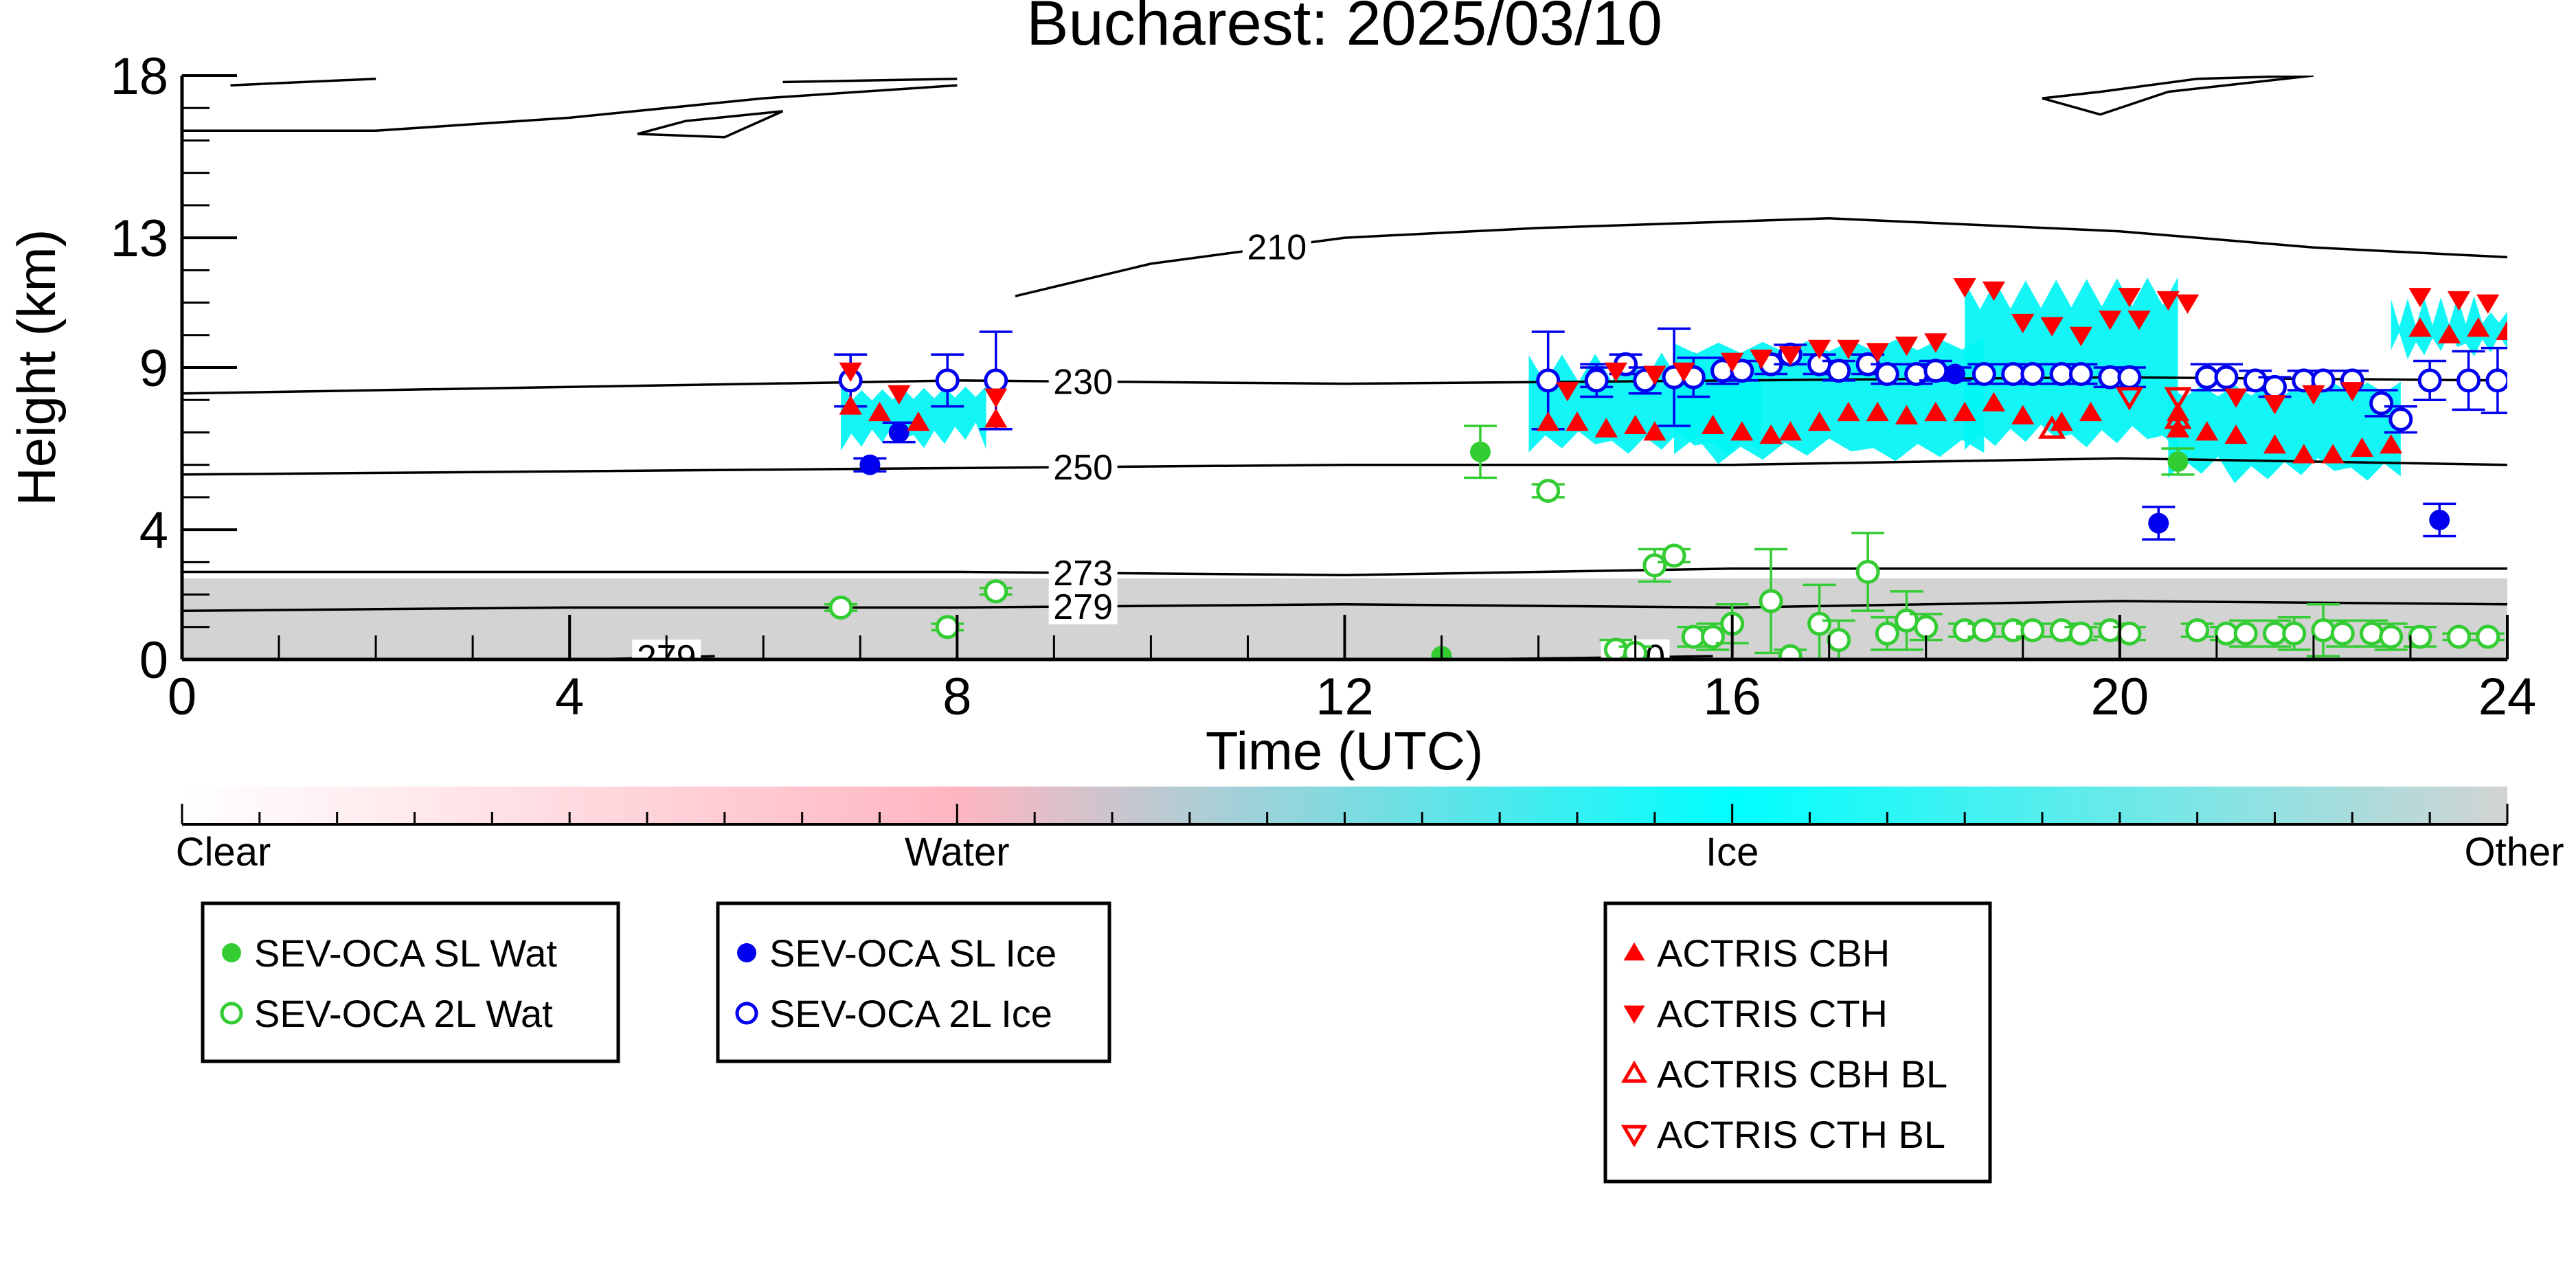  I want to click on legend-entry-label: SEV-OCA 2L Wat, so click(403, 1013).